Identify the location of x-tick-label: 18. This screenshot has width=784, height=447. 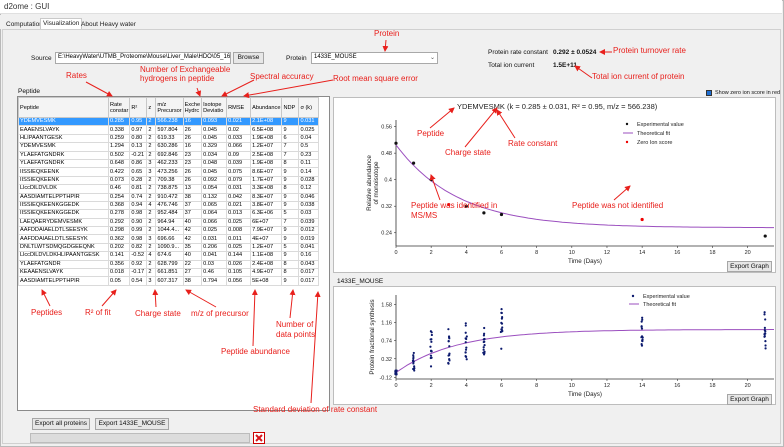
(712, 253).